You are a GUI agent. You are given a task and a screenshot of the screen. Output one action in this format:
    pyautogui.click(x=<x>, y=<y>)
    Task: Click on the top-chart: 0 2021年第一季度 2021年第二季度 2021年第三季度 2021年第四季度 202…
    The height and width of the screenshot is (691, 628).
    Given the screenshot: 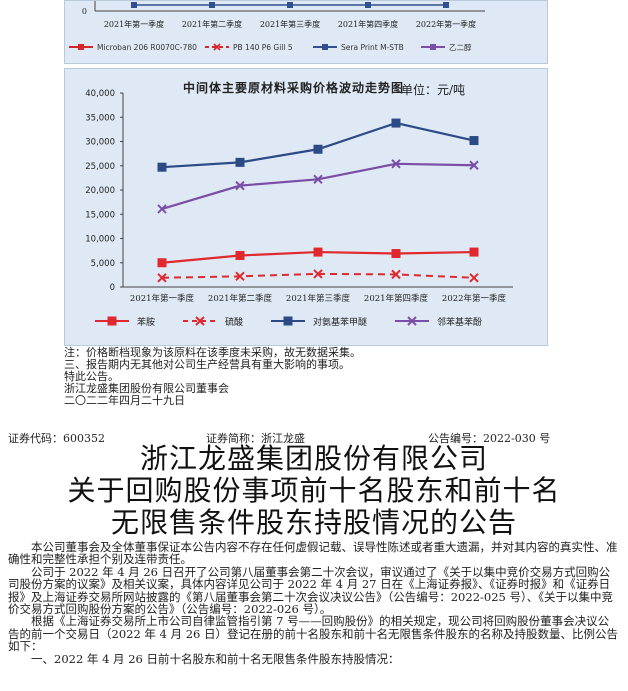 What is the action you would take?
    pyautogui.click(x=306, y=32)
    